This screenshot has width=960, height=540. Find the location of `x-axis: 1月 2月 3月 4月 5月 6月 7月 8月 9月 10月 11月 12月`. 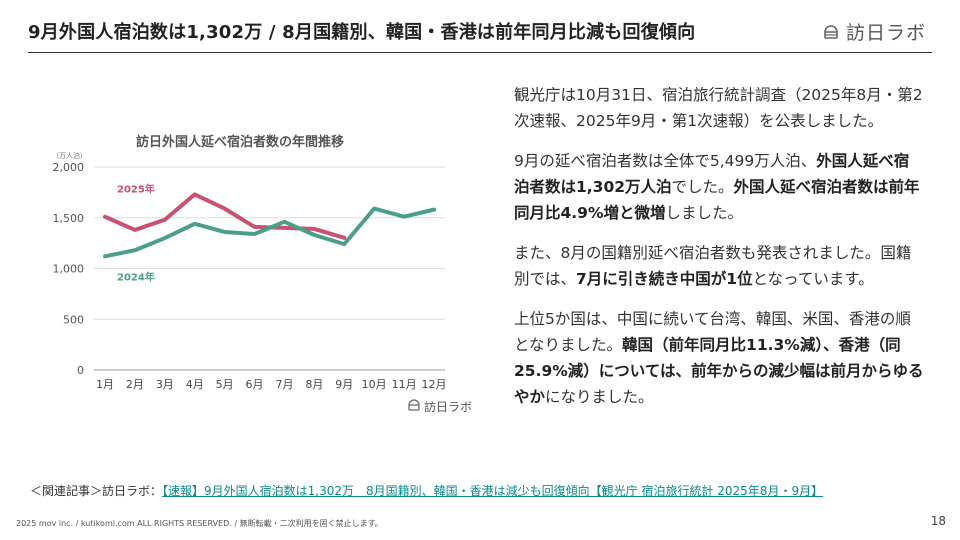

x-axis: 1月 2月 3月 4月 5月 6月 7月 8月 9月 10月 11月 12月 is located at coordinates (271, 384).